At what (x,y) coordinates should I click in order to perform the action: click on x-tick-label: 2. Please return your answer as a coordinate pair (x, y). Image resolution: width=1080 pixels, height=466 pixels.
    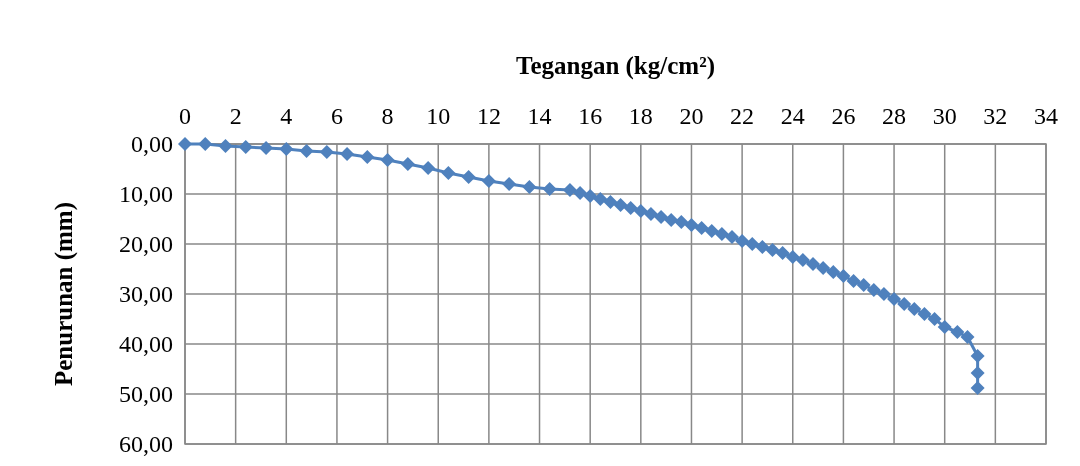
    Looking at the image, I should click on (235, 116).